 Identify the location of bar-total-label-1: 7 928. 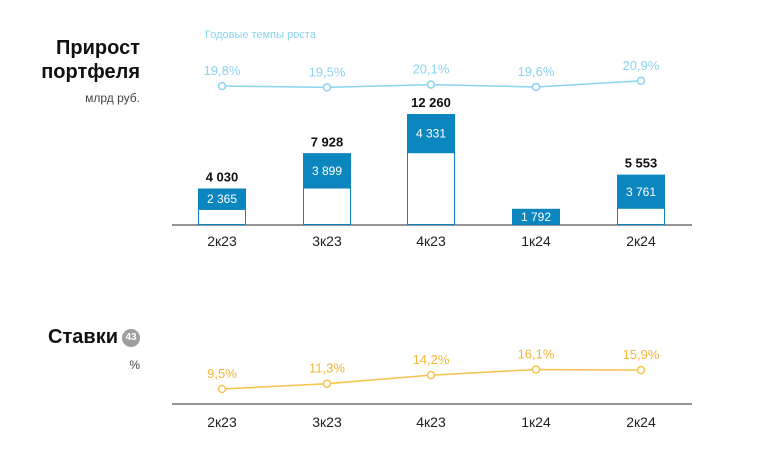
(327, 141).